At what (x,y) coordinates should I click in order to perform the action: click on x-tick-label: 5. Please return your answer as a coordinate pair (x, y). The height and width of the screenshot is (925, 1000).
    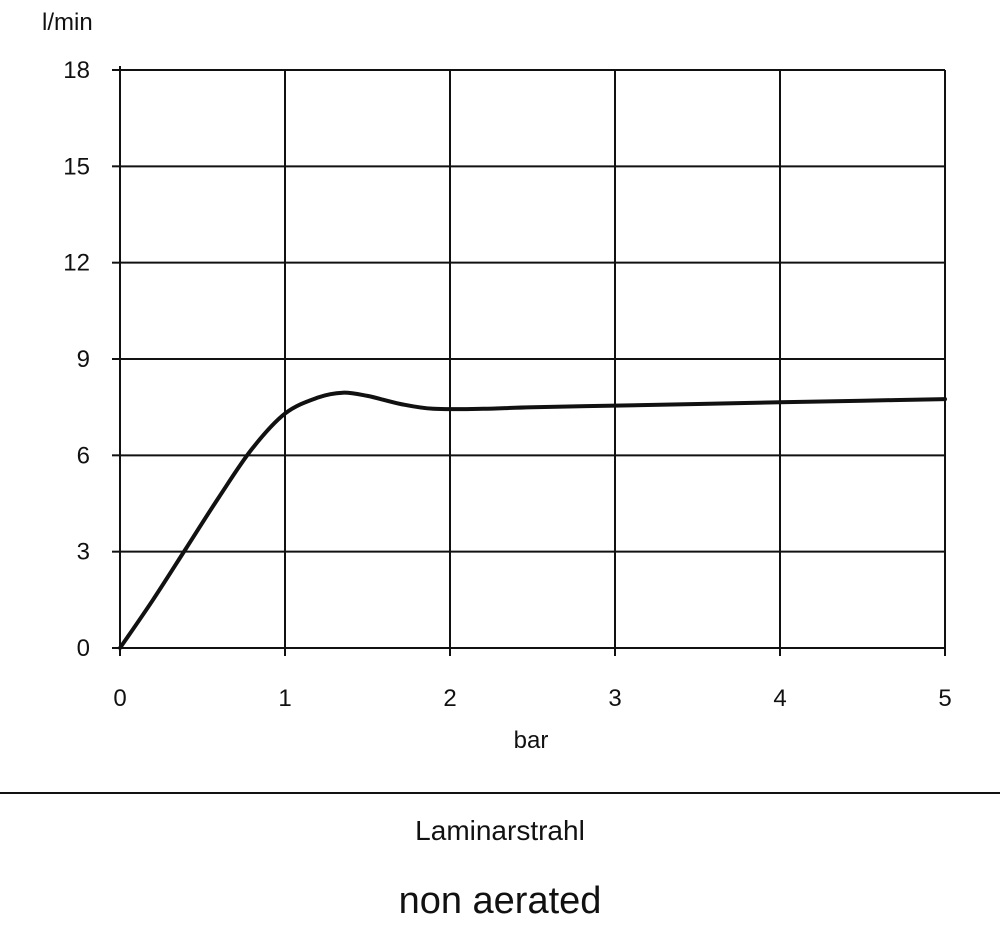
    Looking at the image, I should click on (944, 698).